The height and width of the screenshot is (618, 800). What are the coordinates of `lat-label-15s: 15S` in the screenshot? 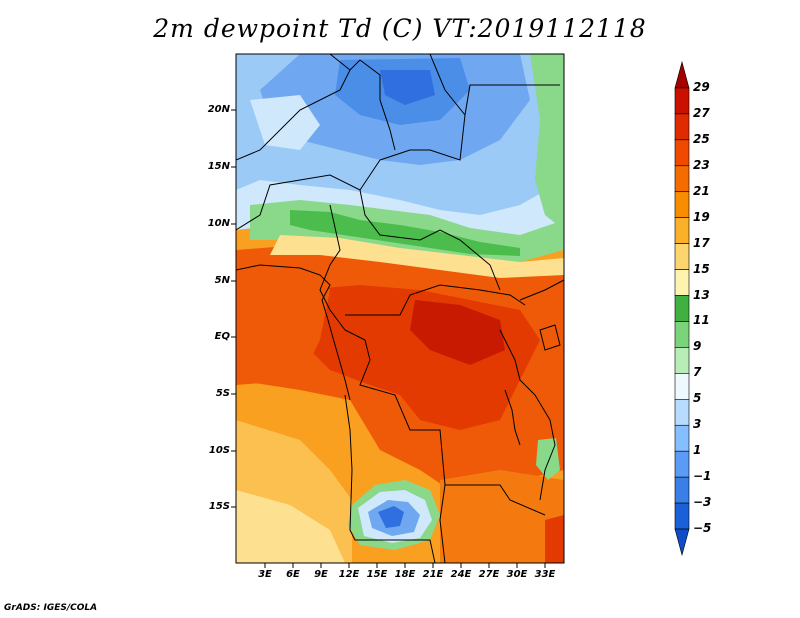 It's located at (219, 506).